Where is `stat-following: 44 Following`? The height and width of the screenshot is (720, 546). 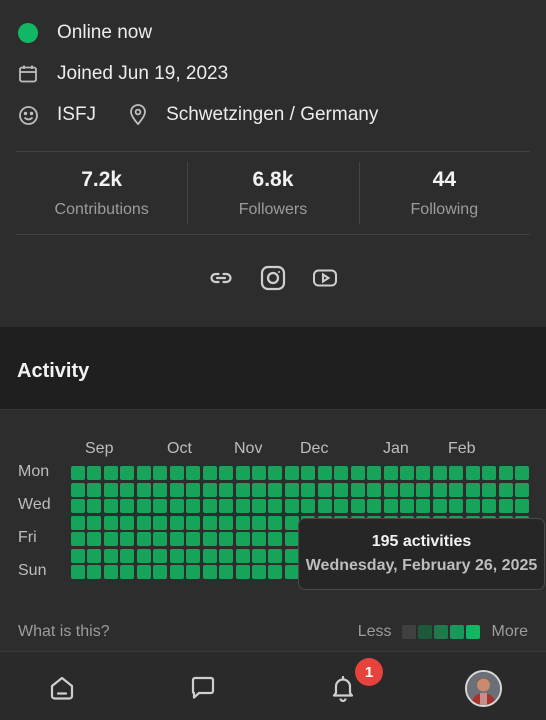 stat-following: 44 Following is located at coordinates (444, 193).